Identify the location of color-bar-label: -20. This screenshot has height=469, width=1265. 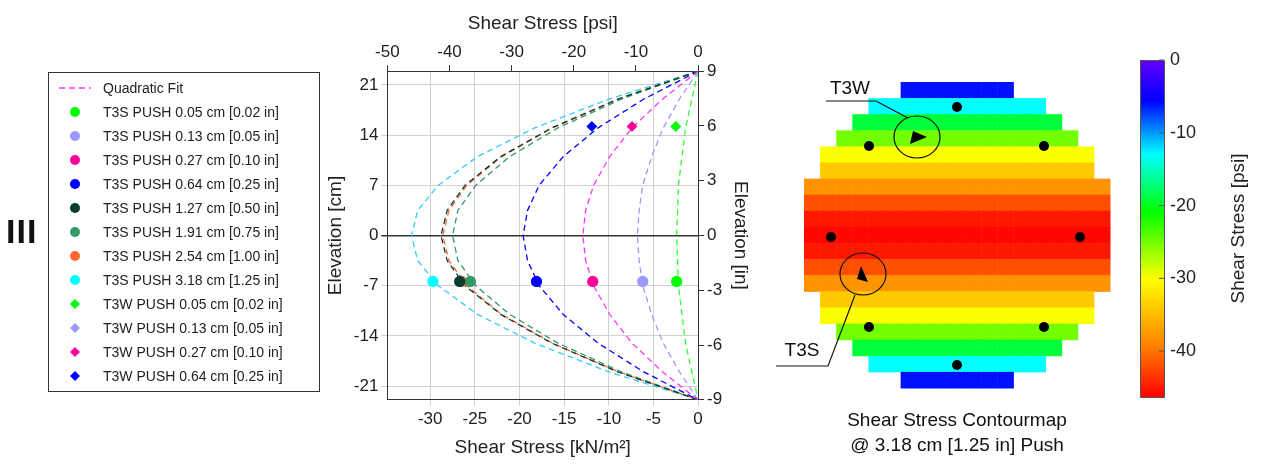
(1183, 204).